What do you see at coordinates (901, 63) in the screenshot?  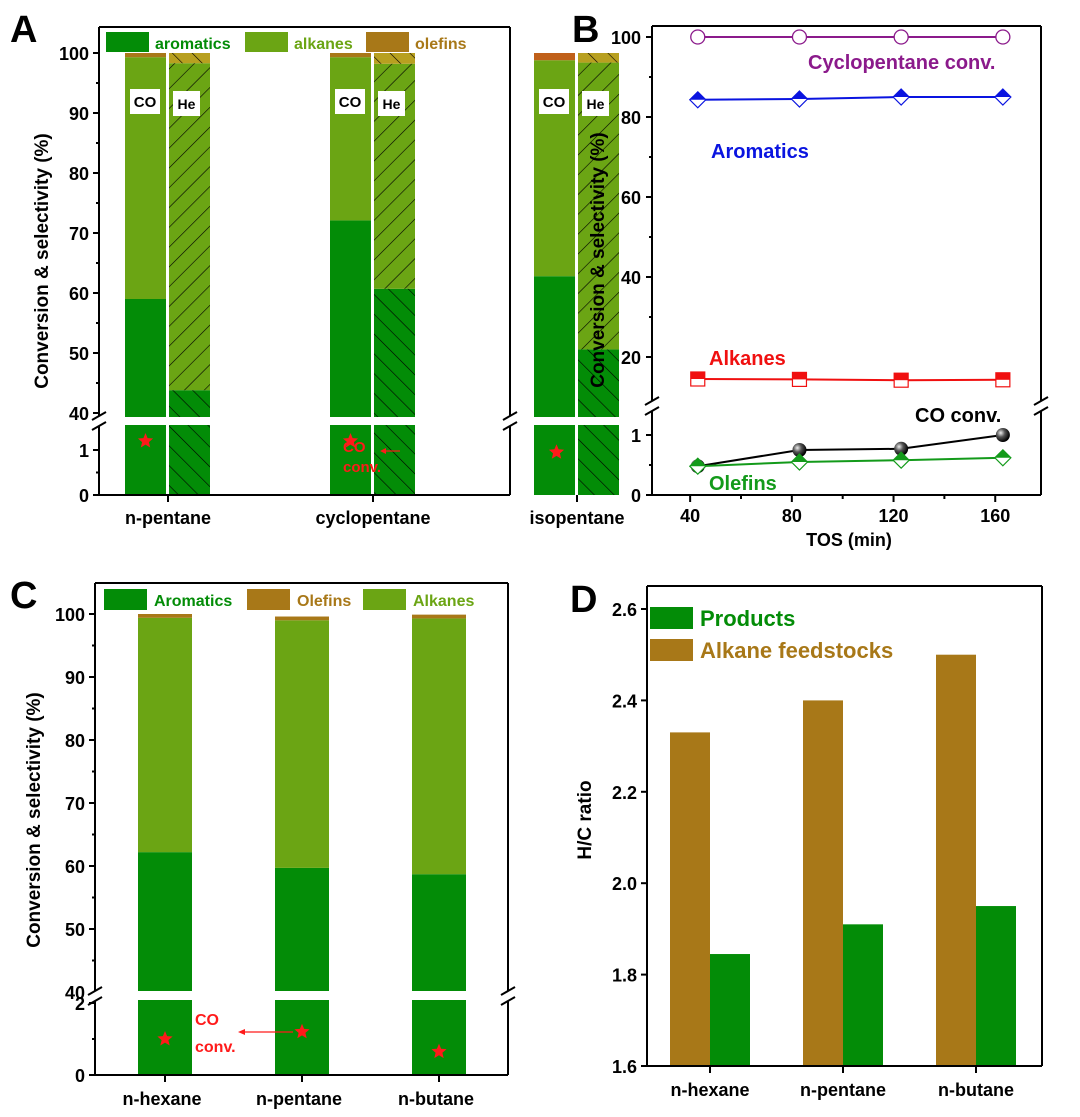 I see `label-cyclopentane-conv: Cyclopentane conv.` at bounding box center [901, 63].